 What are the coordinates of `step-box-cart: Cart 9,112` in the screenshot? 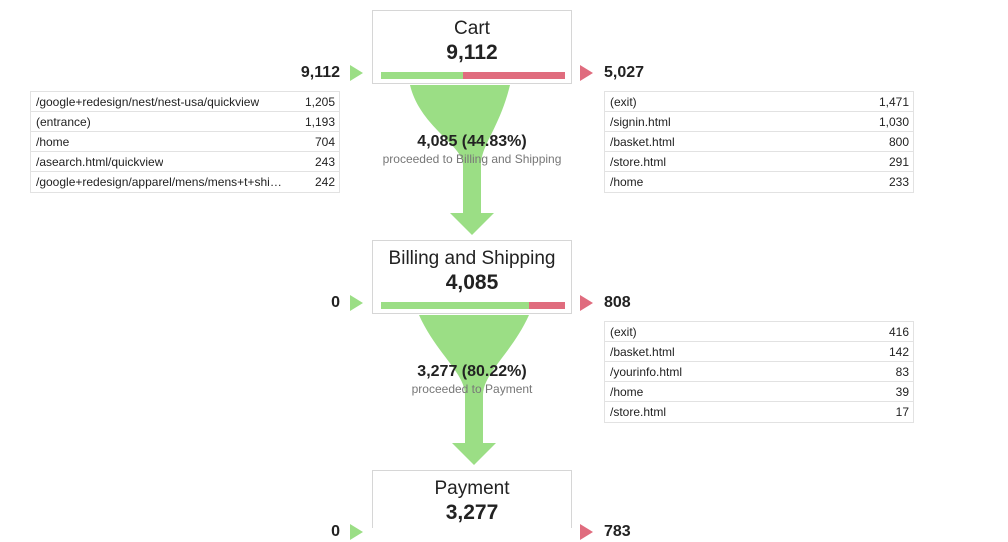 It's located at (472, 47).